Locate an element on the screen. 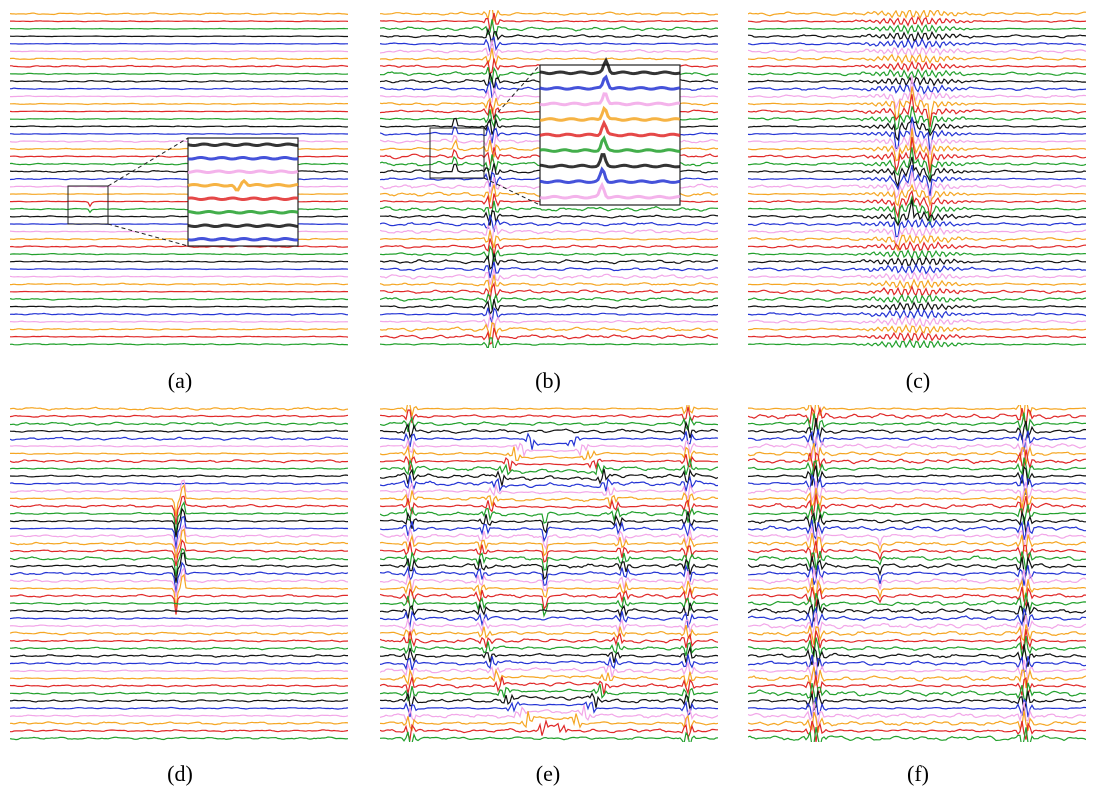  zoom-link is located at coordinates (512, 191).